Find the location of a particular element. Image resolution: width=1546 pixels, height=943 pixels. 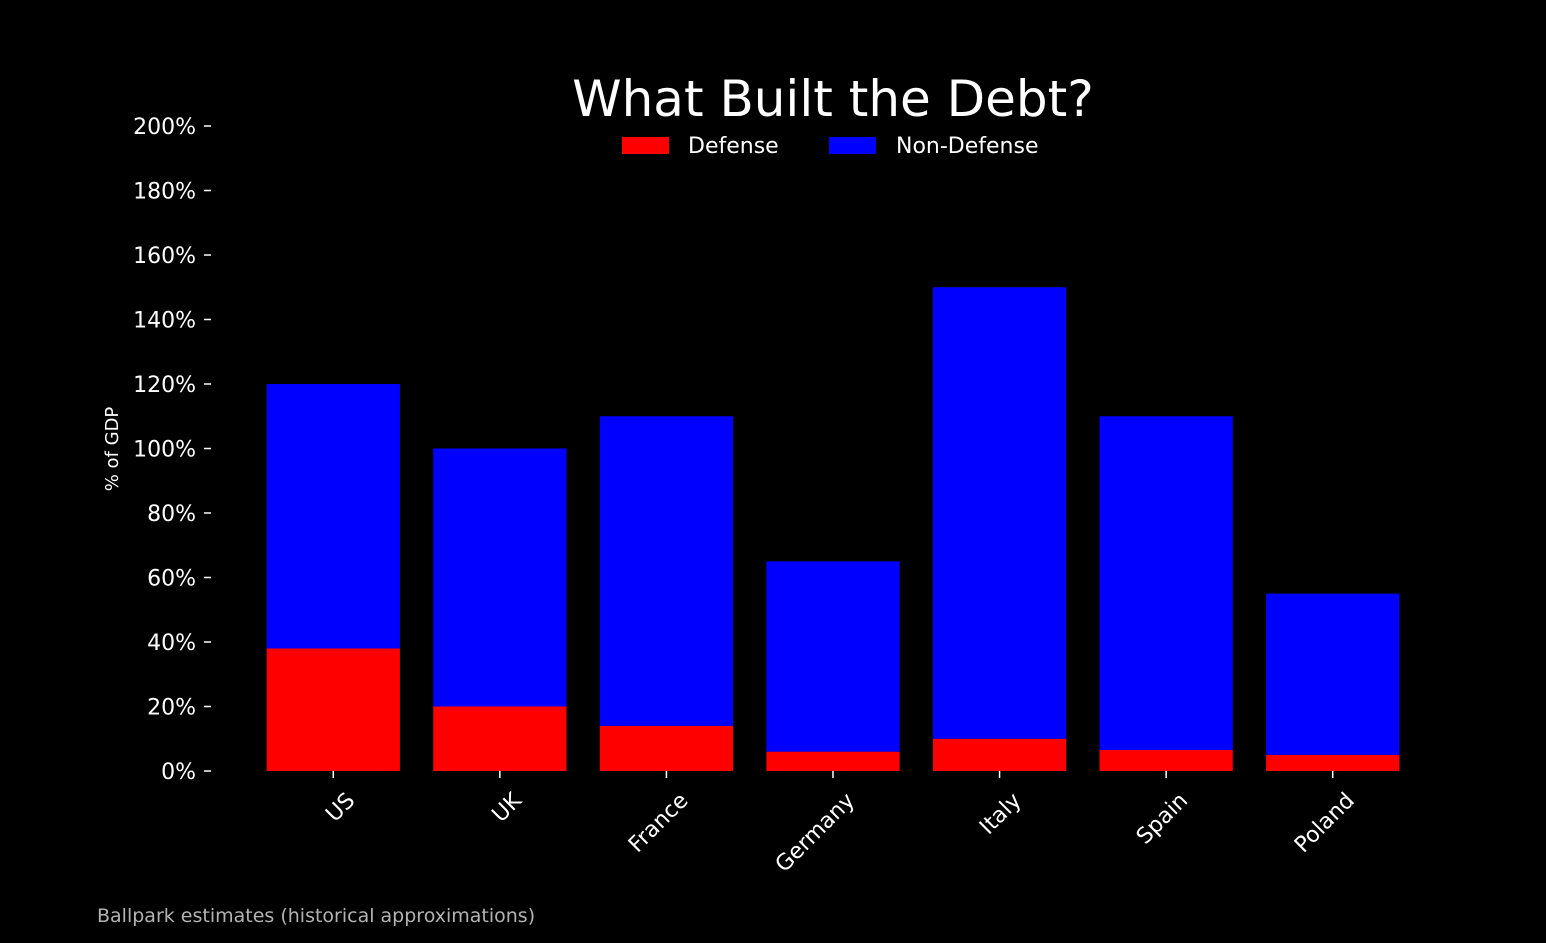

y-tick-label: 60% is located at coordinates (171, 579).